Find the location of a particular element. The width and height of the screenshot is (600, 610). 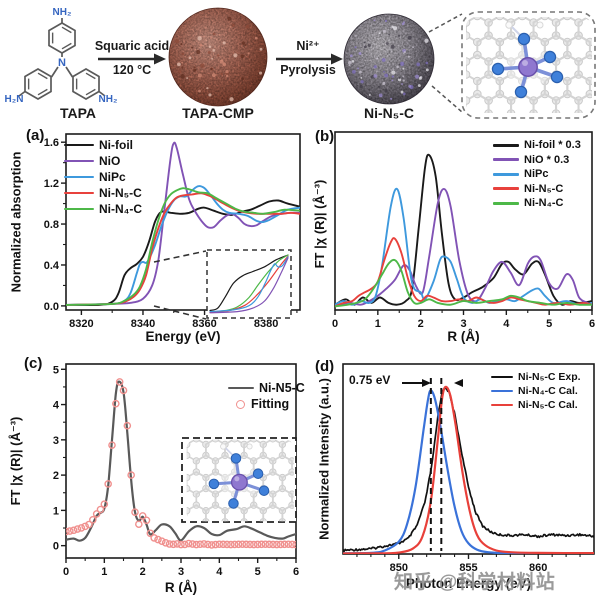

legend-label: Ni-N₅-C Cal. is located at coordinates (548, 405).